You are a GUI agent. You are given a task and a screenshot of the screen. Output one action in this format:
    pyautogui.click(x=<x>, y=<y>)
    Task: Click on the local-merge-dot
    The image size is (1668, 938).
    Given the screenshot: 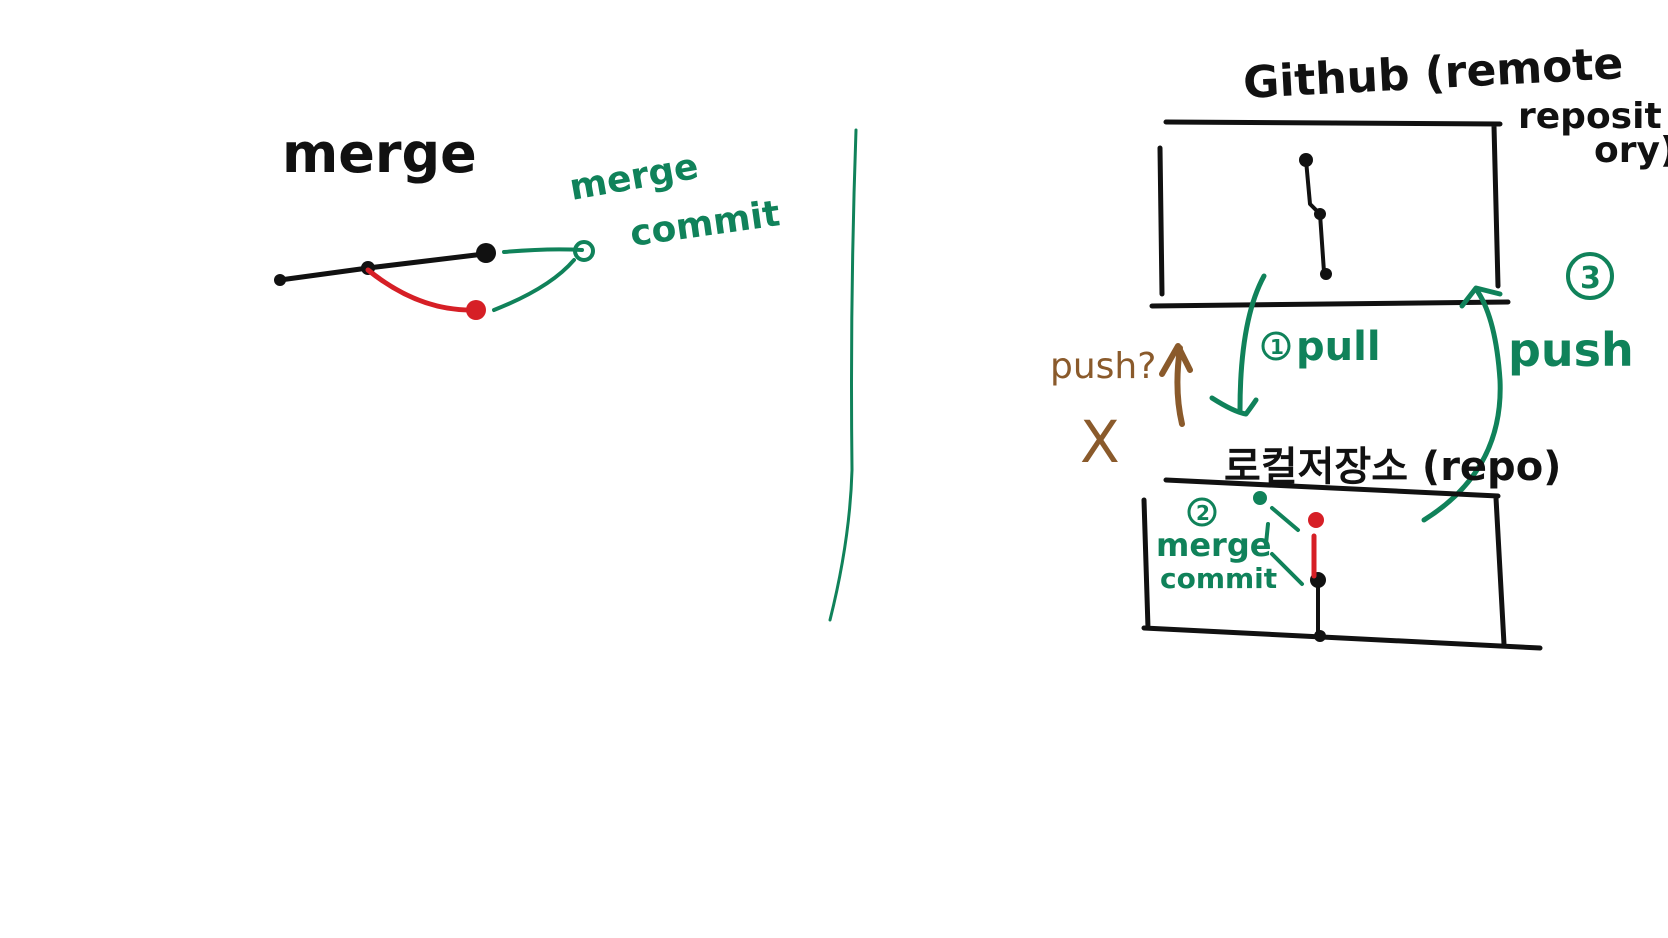 What is the action you would take?
    pyautogui.click(x=1260, y=498)
    